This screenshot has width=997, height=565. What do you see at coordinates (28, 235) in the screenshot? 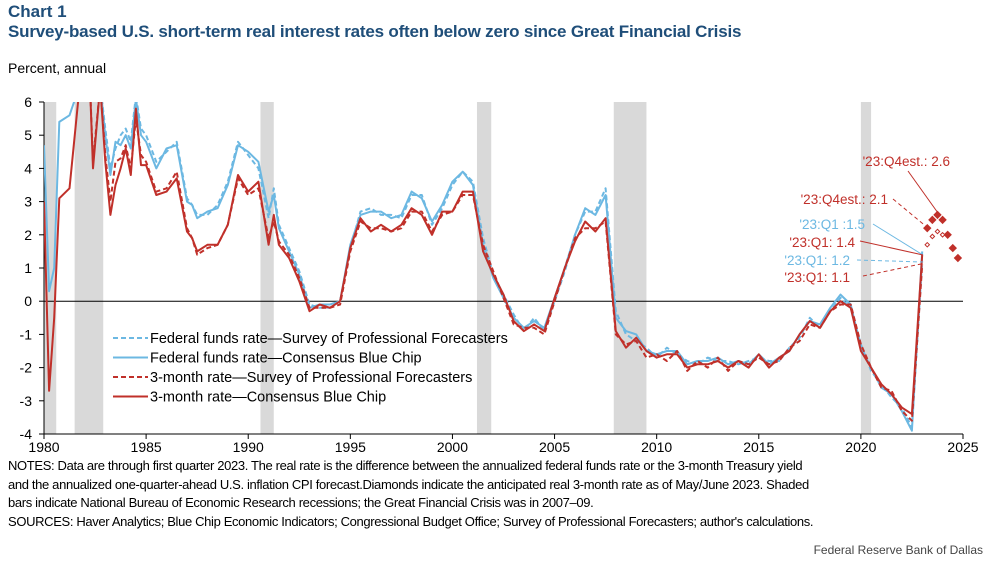
I see `y-tick-label: 2` at bounding box center [28, 235].